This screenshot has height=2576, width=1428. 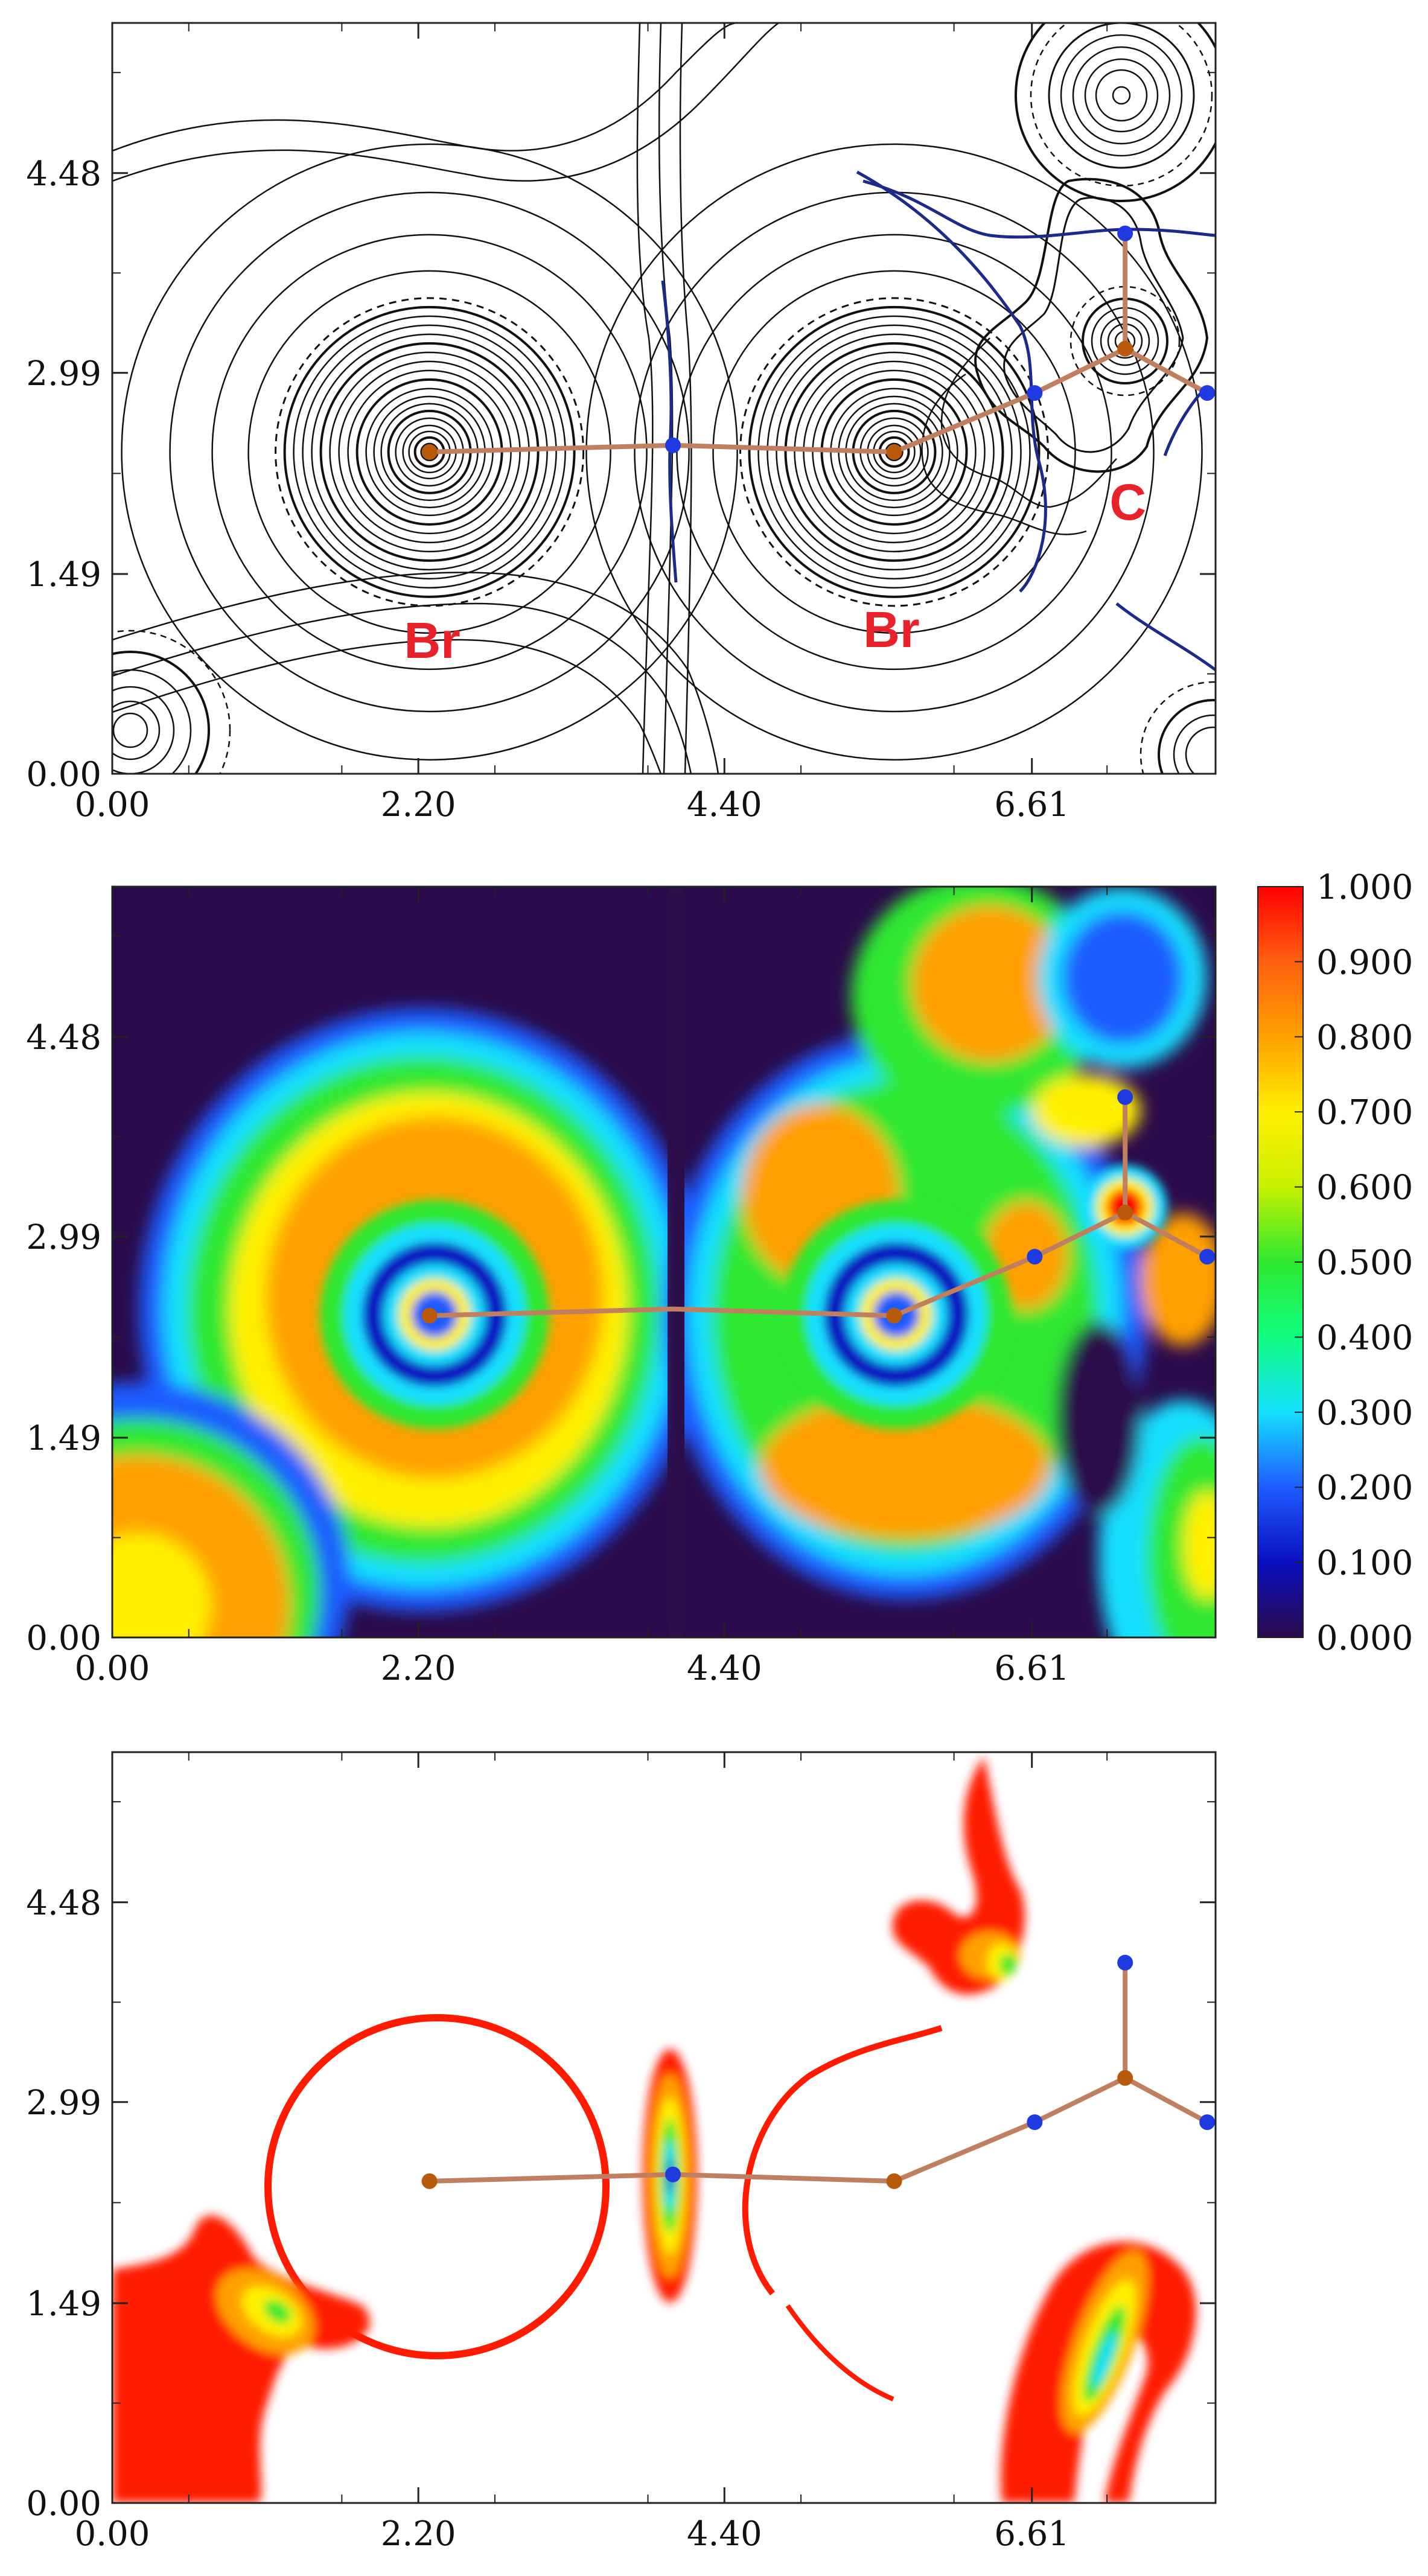 I want to click on colorbar-tick-label: 0.400, so click(x=1364, y=1337).